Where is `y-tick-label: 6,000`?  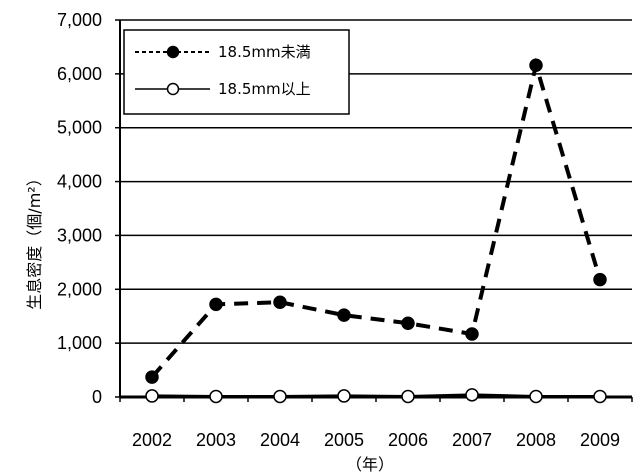 y-tick-label: 6,000 is located at coordinates (79, 74).